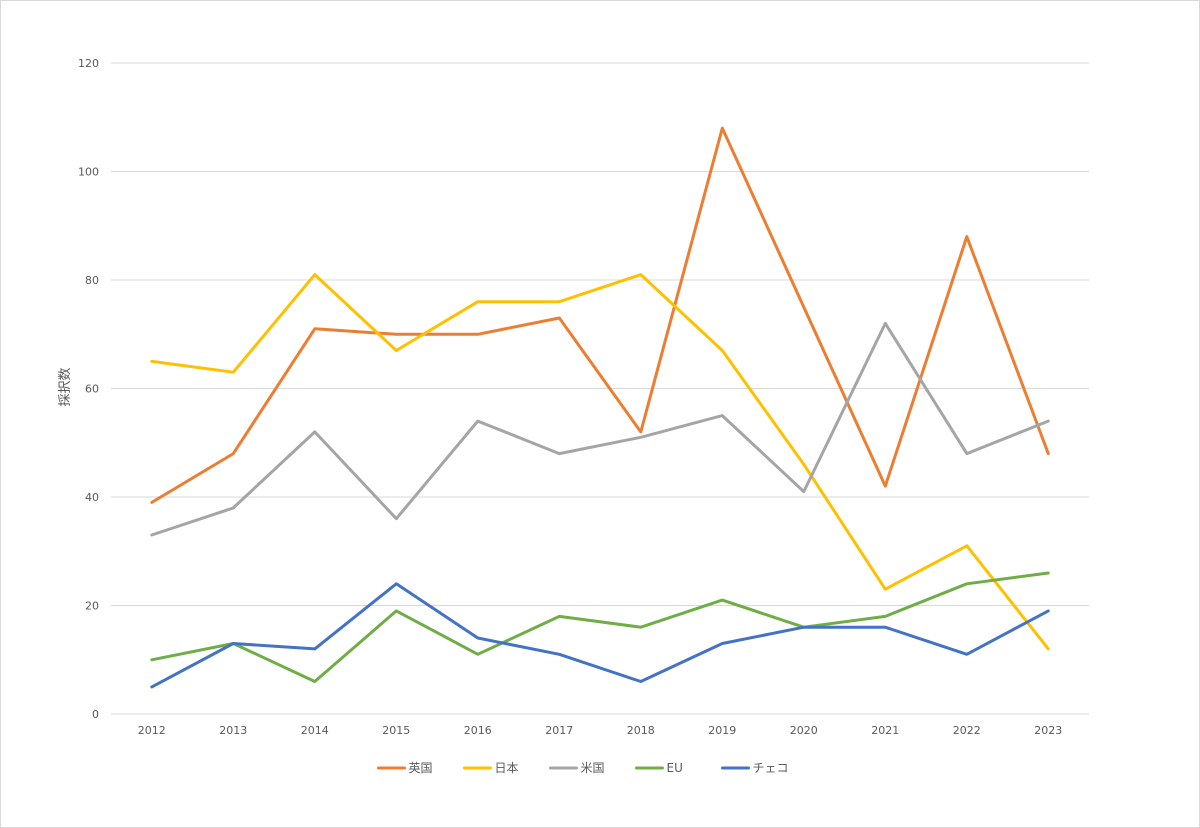  I want to click on y-tick-label: 120, so click(88, 63).